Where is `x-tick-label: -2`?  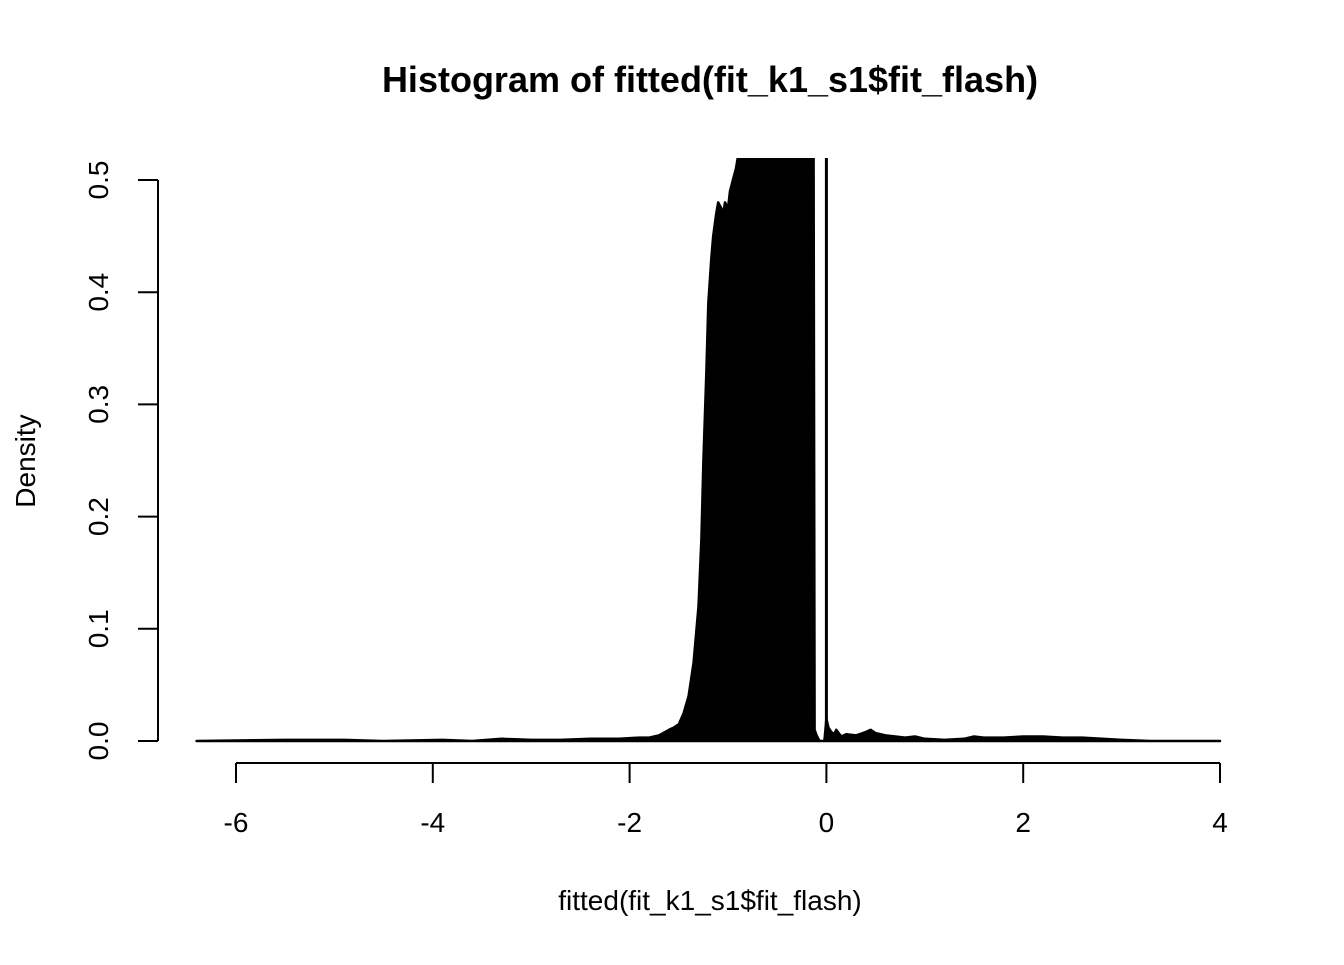 x-tick-label: -2 is located at coordinates (629, 822).